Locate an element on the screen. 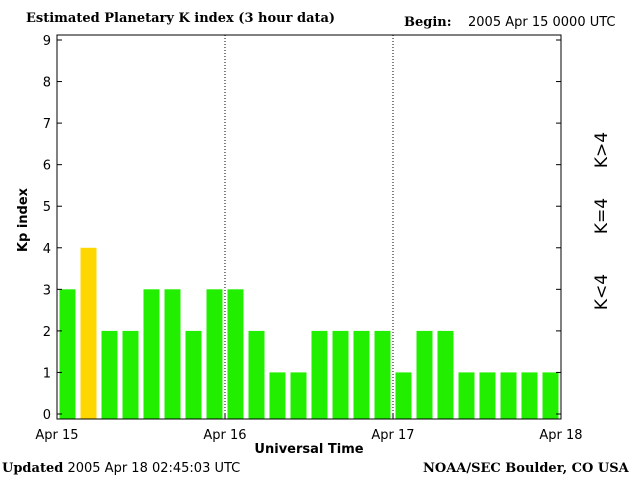 The image size is (640, 480). y-tick-label-3: 3 is located at coordinates (47, 290).